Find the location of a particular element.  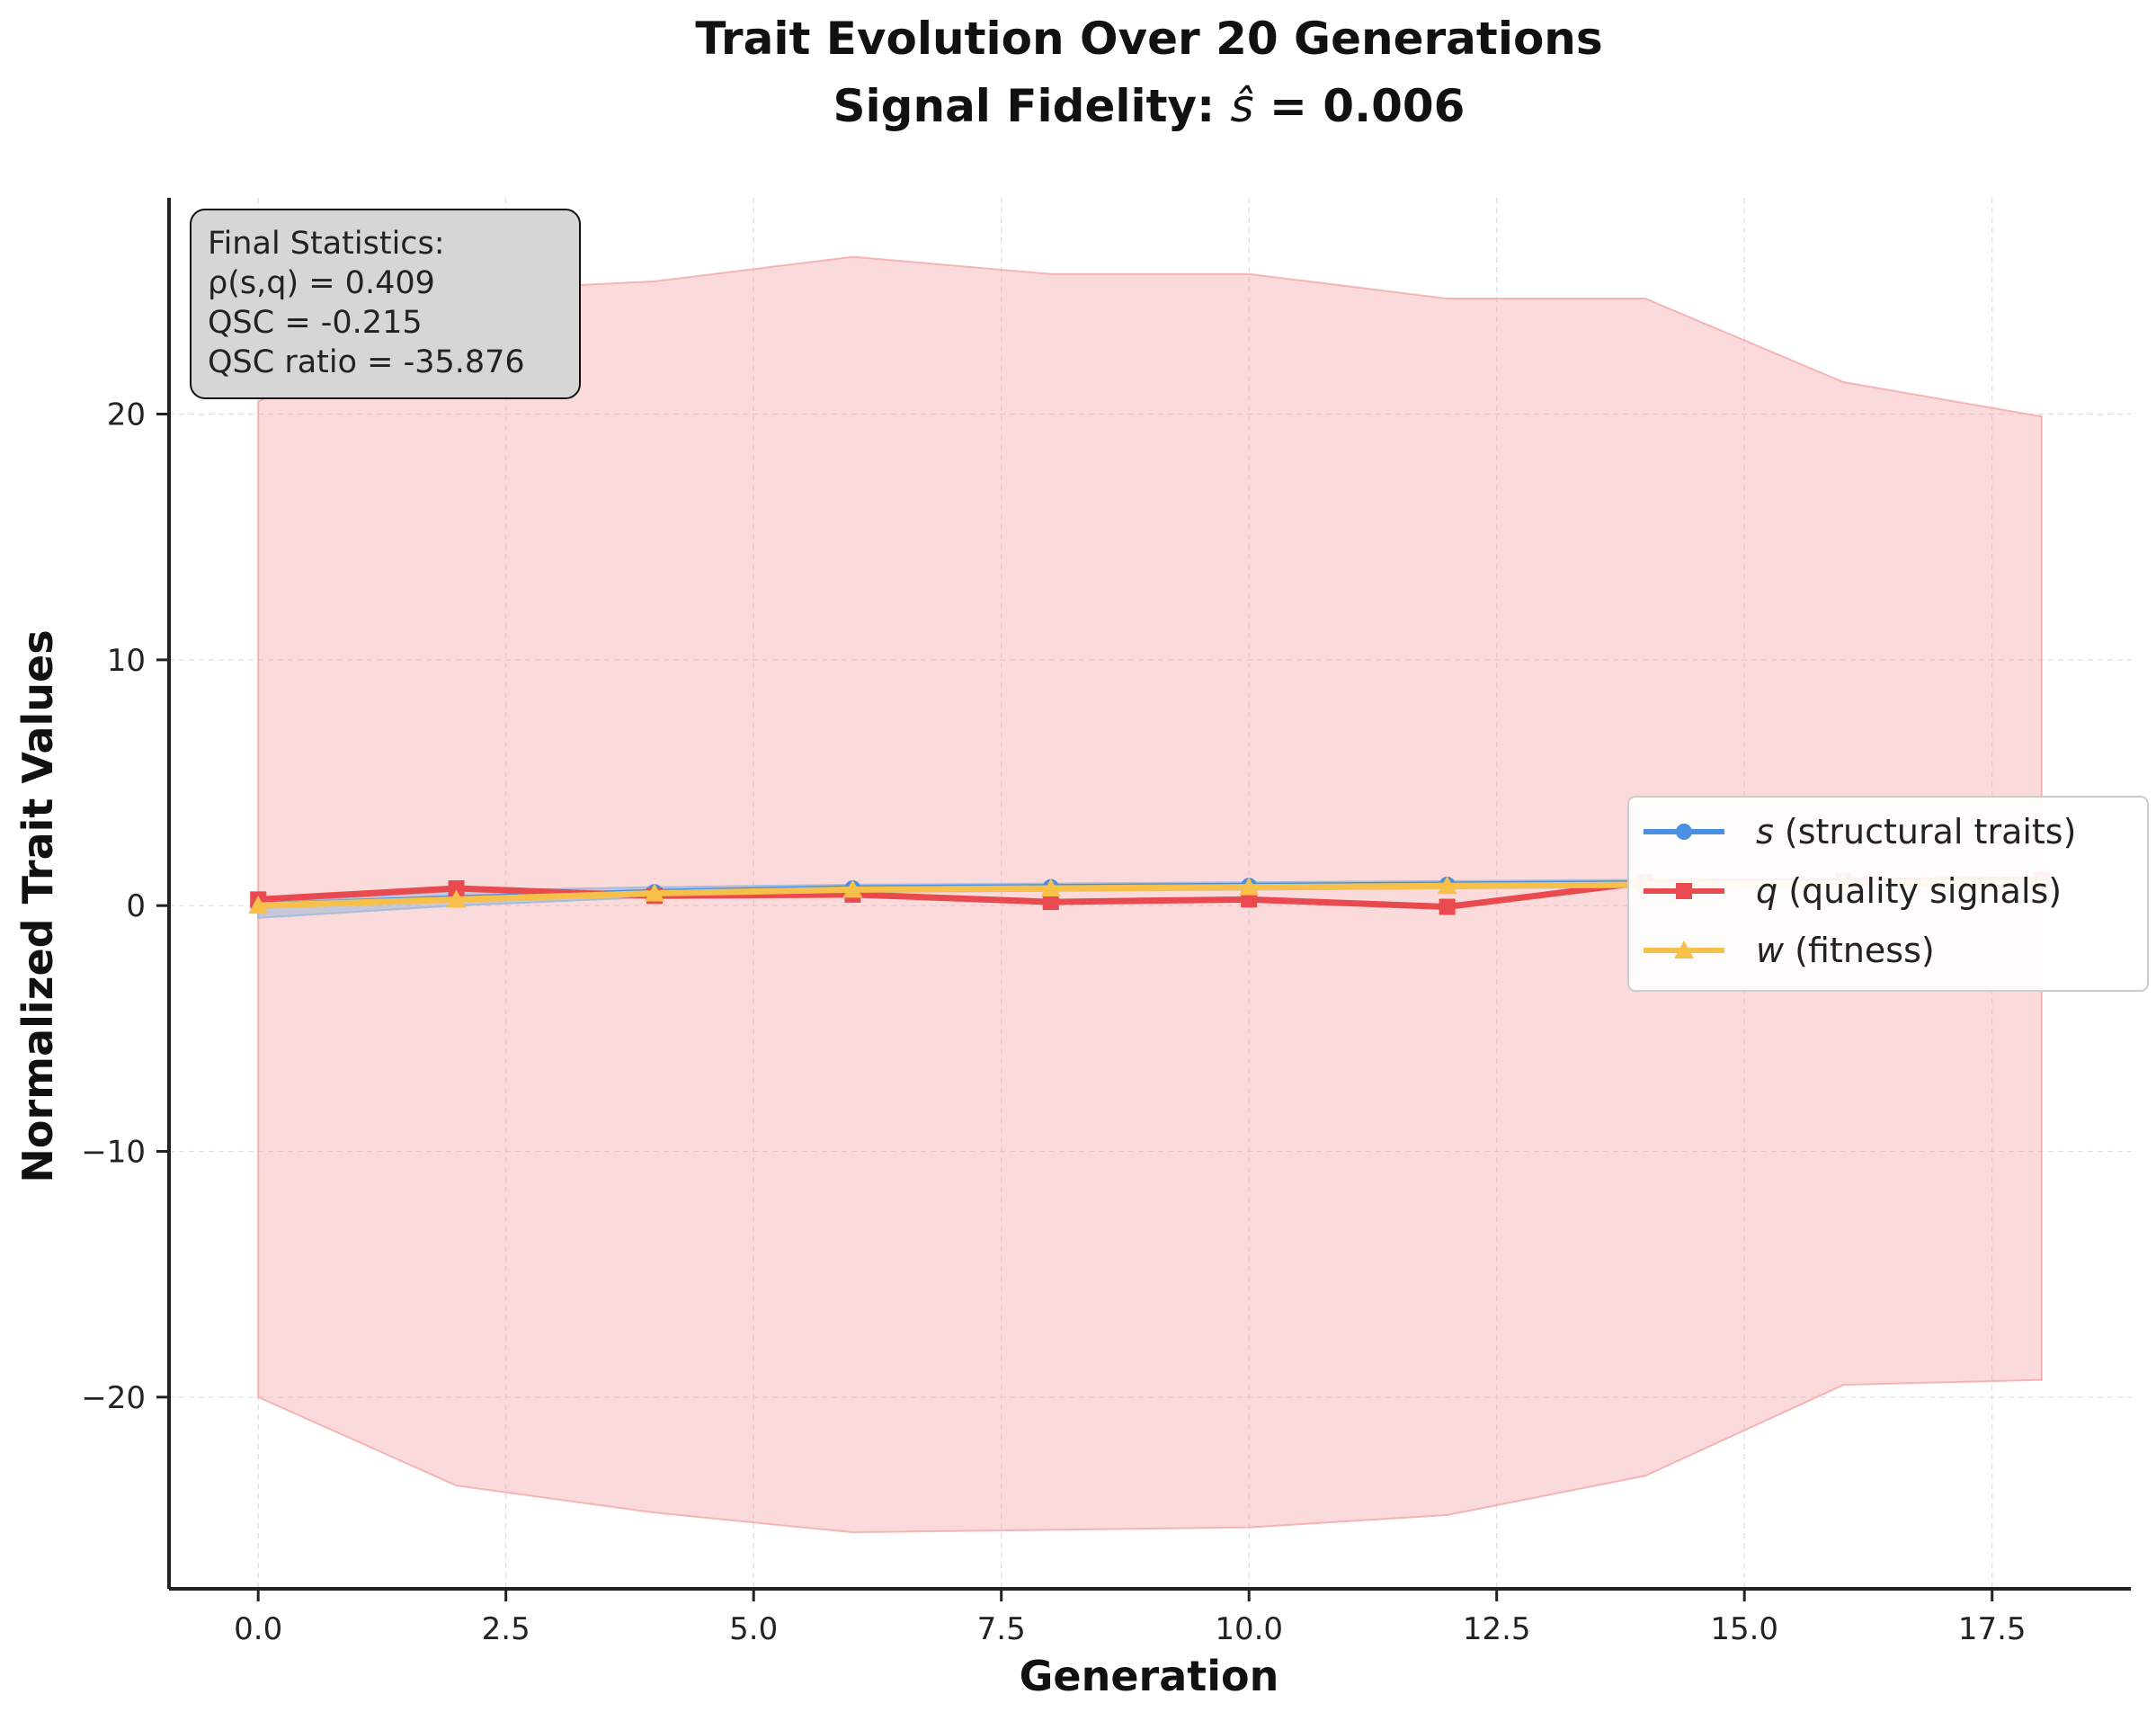

x-axis-label: Generation is located at coordinates (1149, 1676).